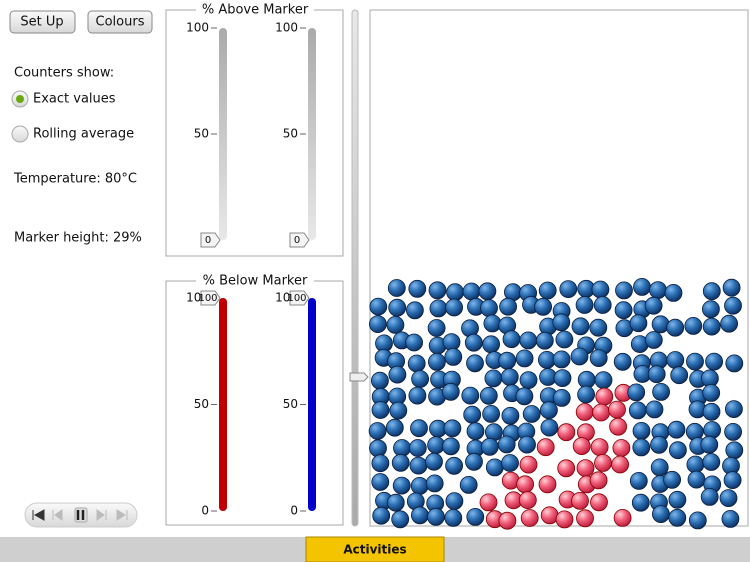 Image resolution: width=750 pixels, height=562 pixels. Describe the element at coordinates (223, 134) in the screenshot. I see `gauge-track` at that location.